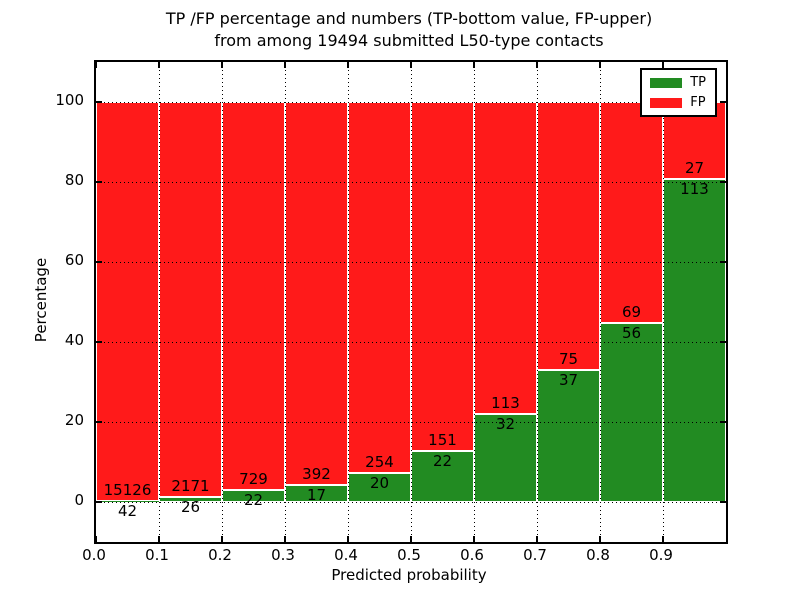 Image resolution: width=800 pixels, height=600 pixels. What do you see at coordinates (190, 486) in the screenshot?
I see `fp-count-label: 2171` at bounding box center [190, 486].